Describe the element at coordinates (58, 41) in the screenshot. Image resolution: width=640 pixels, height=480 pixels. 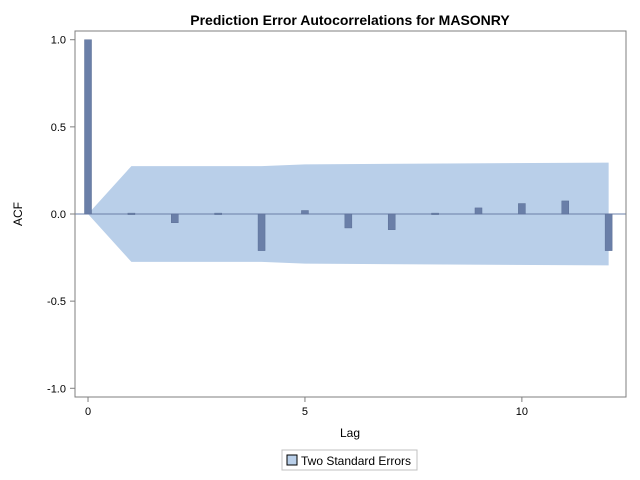
I see `y-tick-label: 1.0` at that location.